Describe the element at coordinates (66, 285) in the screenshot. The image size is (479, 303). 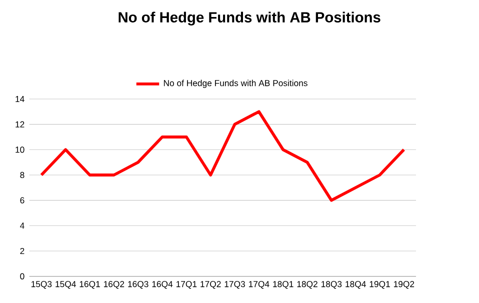
I see `x-tick-label: 15Q4` at that location.